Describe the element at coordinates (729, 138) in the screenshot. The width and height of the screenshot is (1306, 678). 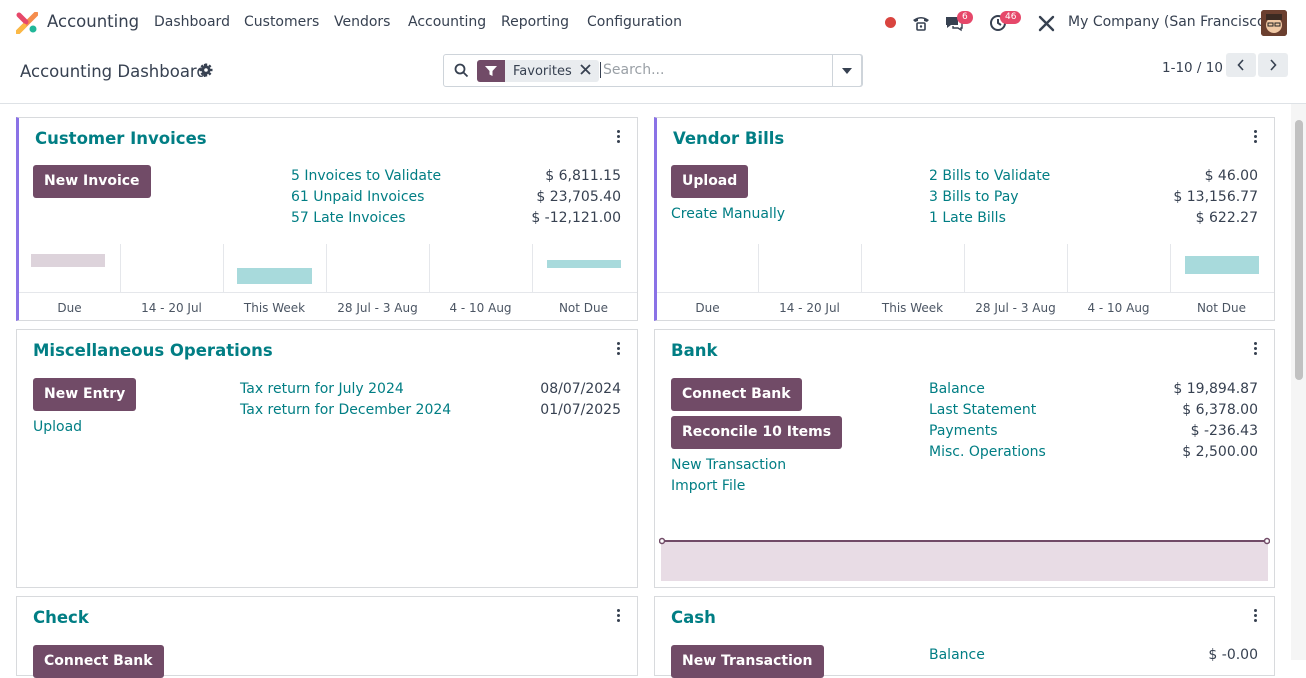
I see `card-title: Vendor Bills` at that location.